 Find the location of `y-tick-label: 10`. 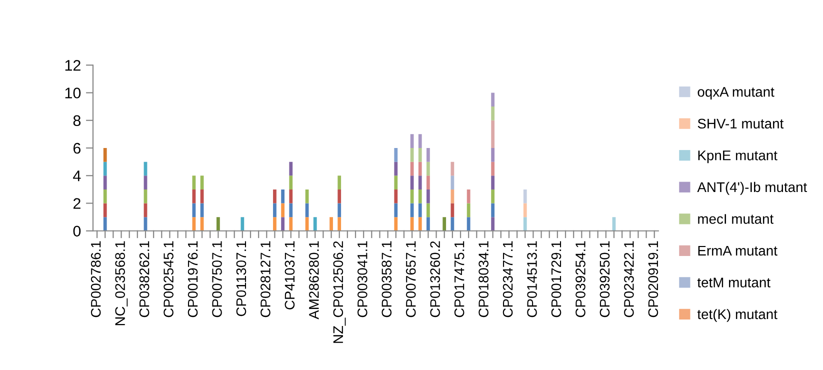

y-tick-label: 10 is located at coordinates (73, 93).